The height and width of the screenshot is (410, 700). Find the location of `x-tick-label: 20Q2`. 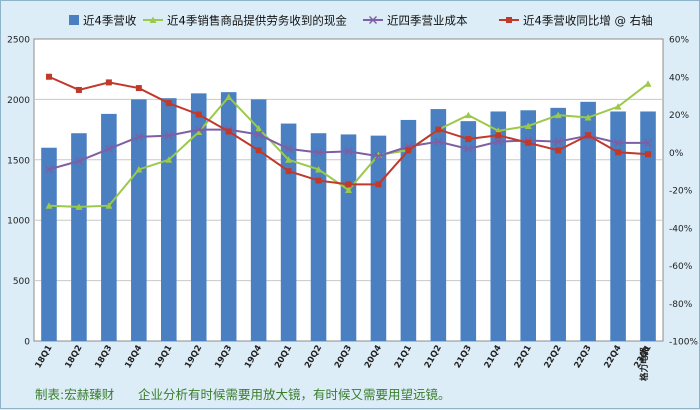

x-tick-label: 20Q2 is located at coordinates (313, 356).